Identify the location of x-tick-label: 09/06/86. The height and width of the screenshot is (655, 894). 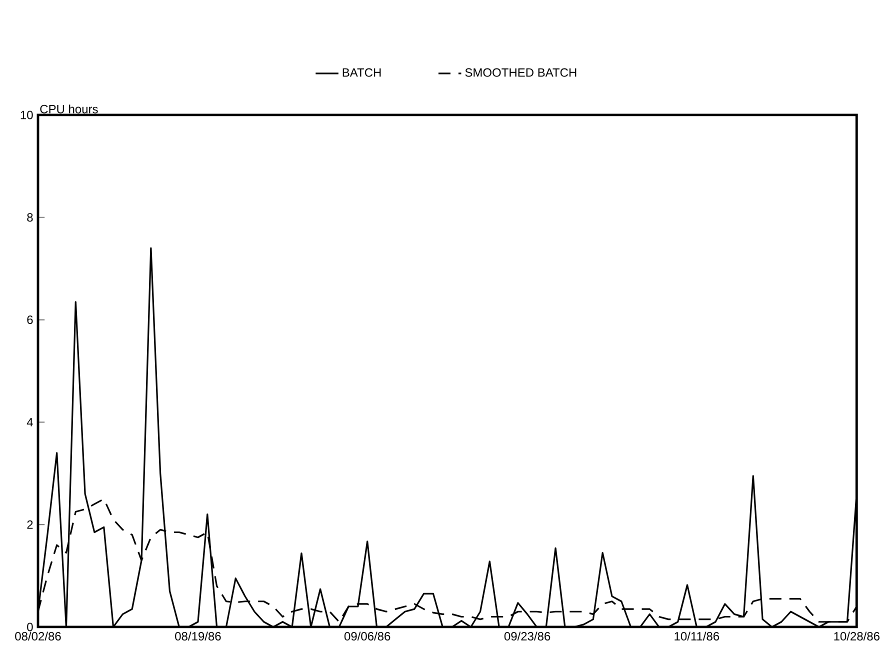
(367, 636).